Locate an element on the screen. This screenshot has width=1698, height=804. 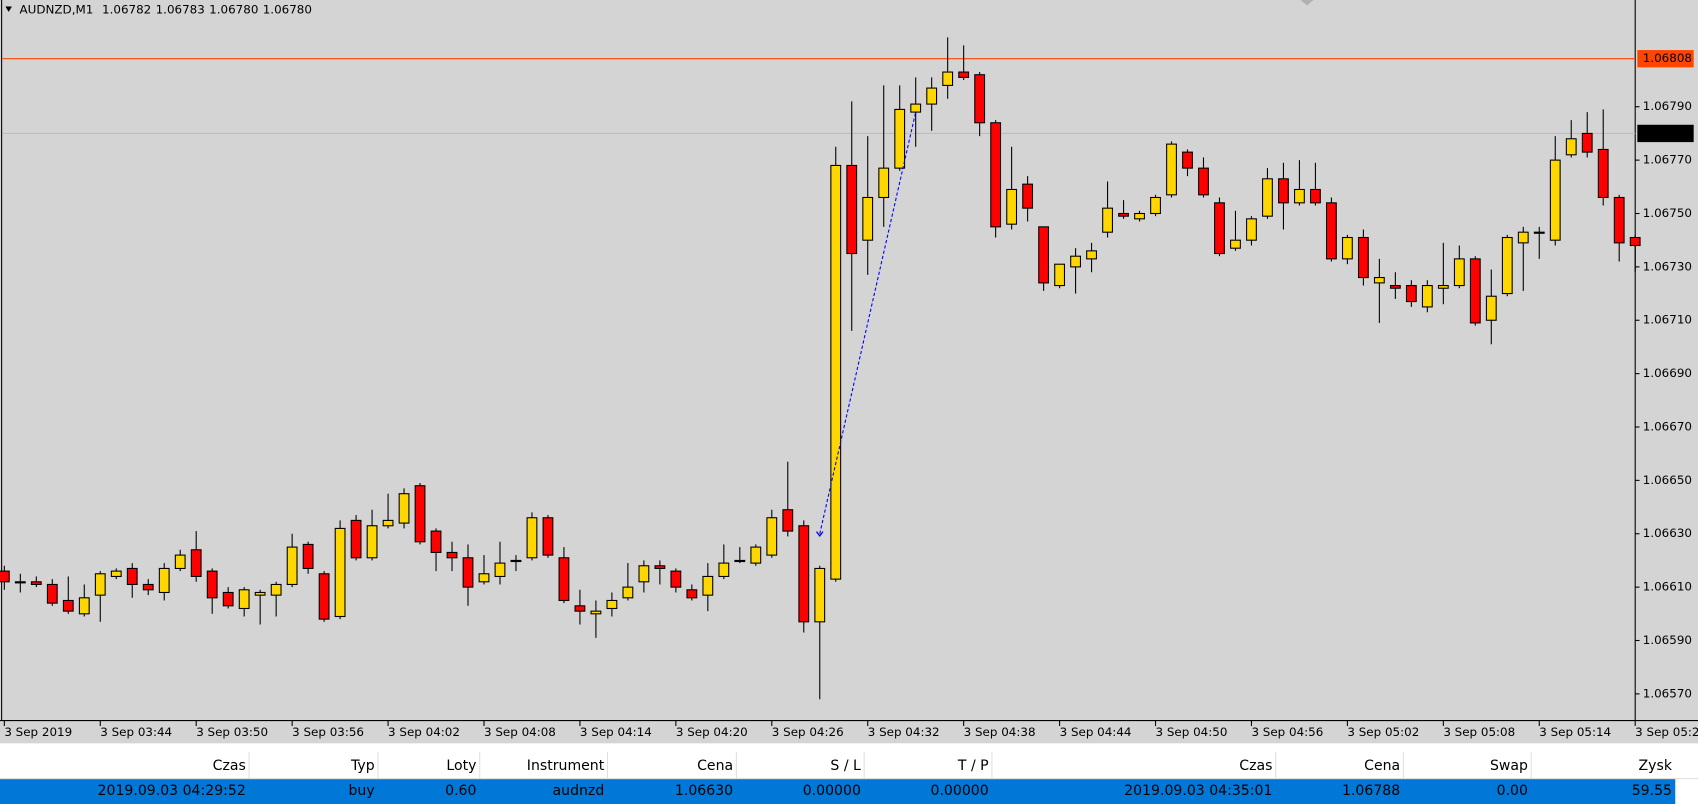
column-header: Zysk is located at coordinates (1656, 766).